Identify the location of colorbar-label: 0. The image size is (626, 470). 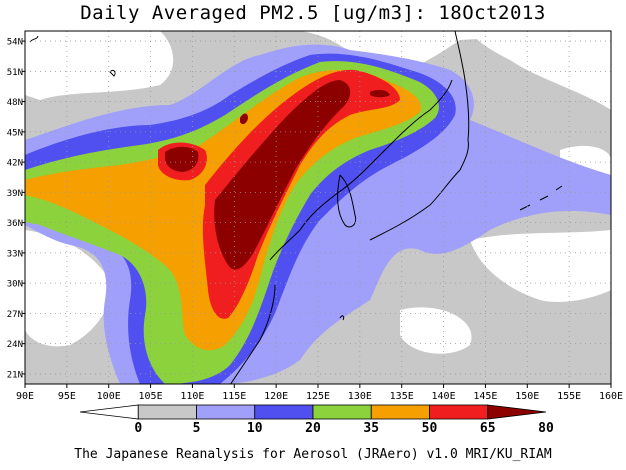
(138, 428).